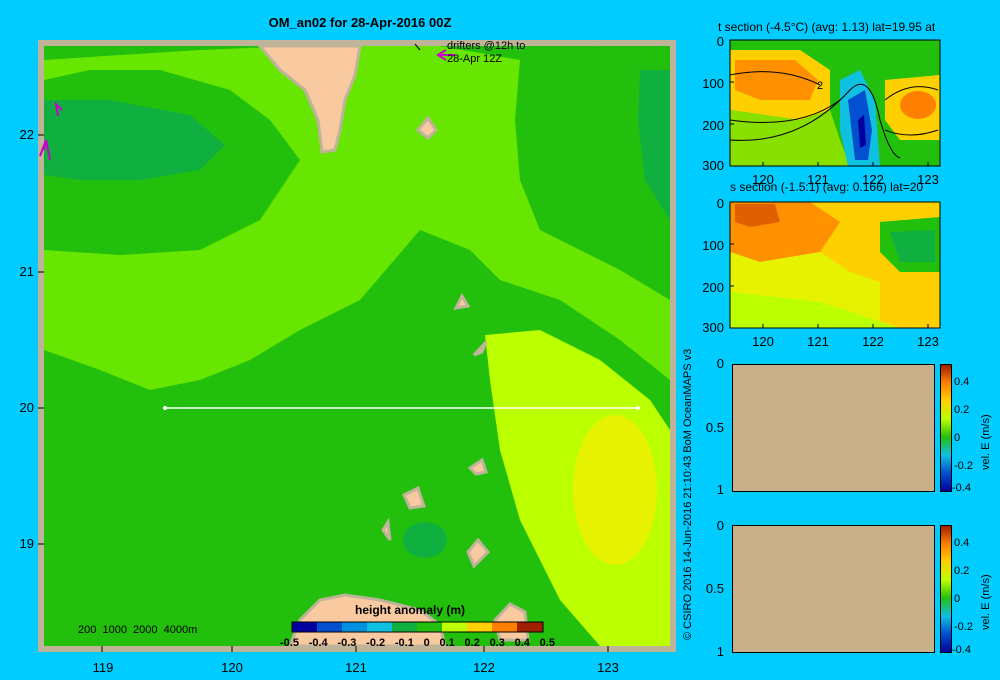 The height and width of the screenshot is (680, 1000). What do you see at coordinates (410, 610) in the screenshot?
I see `colorbar-title: height anomaly (m)` at bounding box center [410, 610].